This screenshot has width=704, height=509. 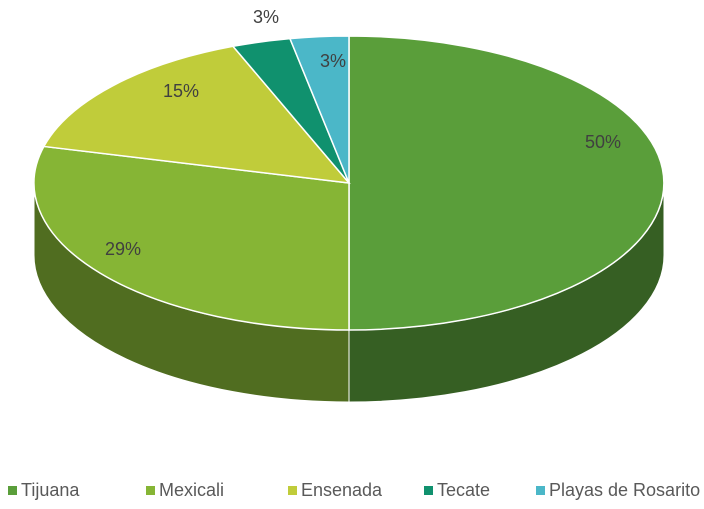 I want to click on legend-label: Ensenada, so click(x=342, y=490).